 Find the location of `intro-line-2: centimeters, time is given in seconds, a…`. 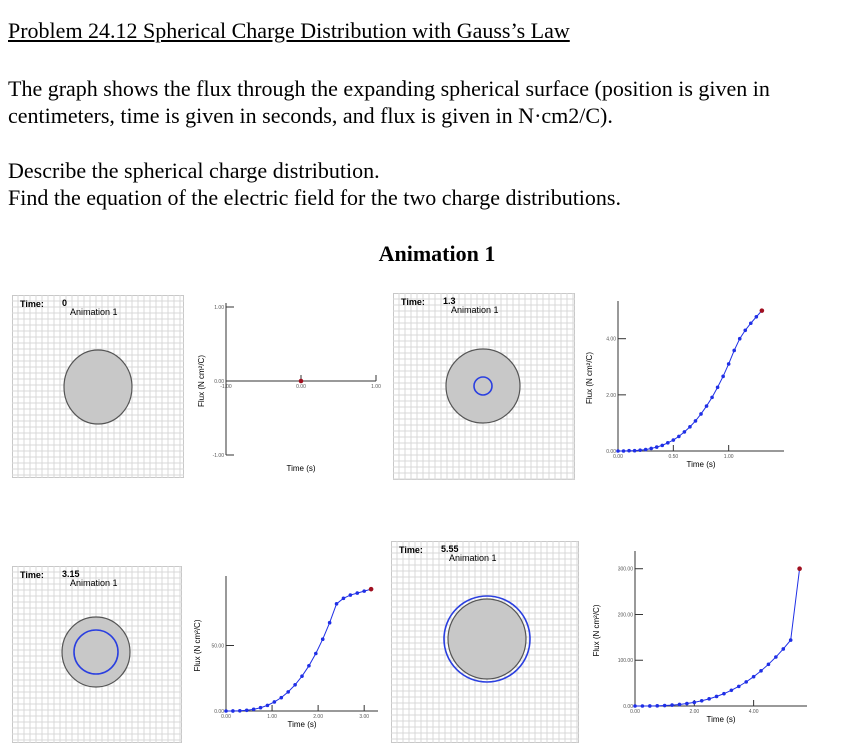

intro-line-2: centimeters, time is given in seconds, a… is located at coordinates (310, 115).